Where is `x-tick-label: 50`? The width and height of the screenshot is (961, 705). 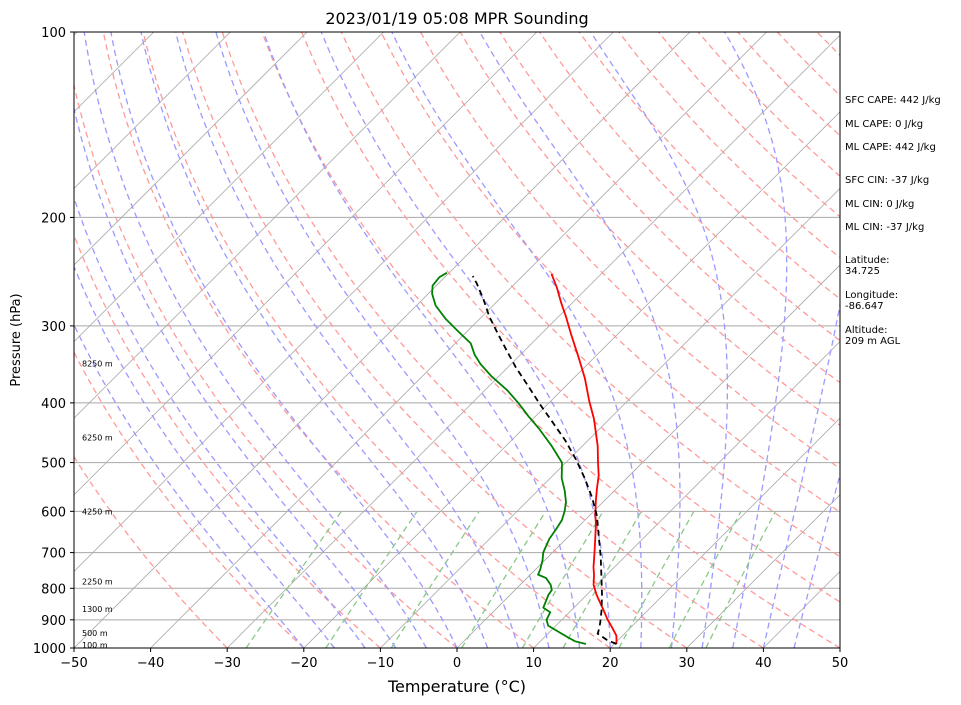
x-tick-label: 50 is located at coordinates (840, 663).